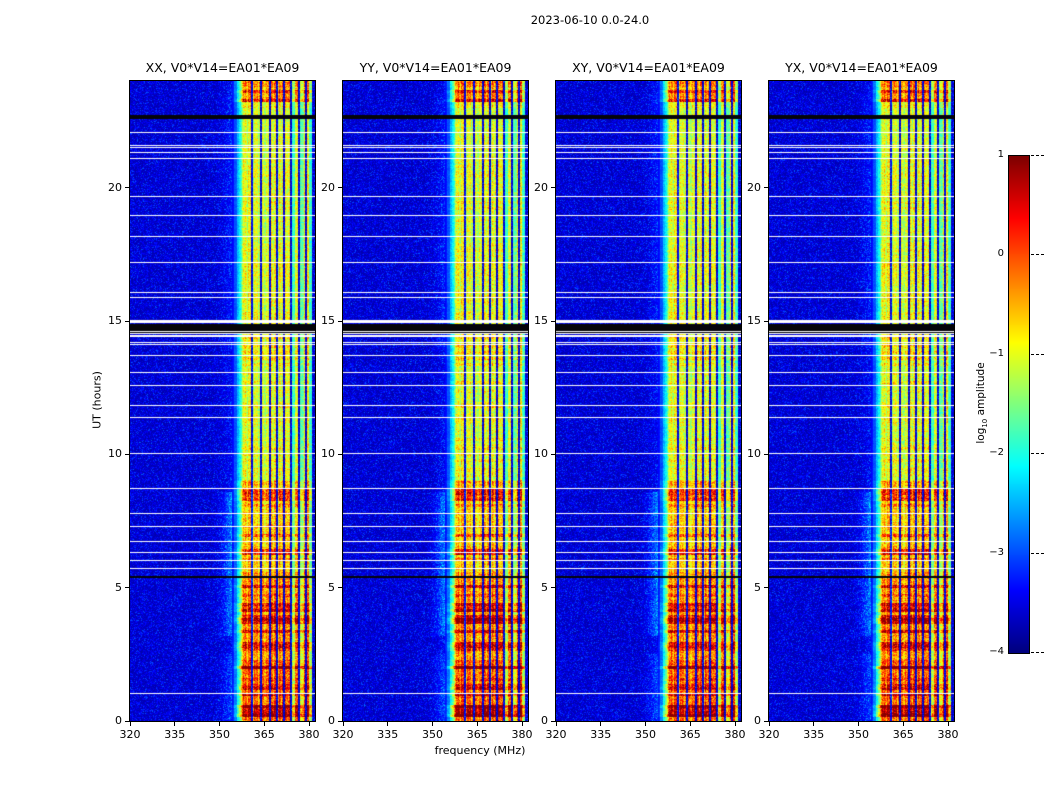 The height and width of the screenshot is (800, 1050). I want to click on colorbar-gradient, so click(1019, 404).